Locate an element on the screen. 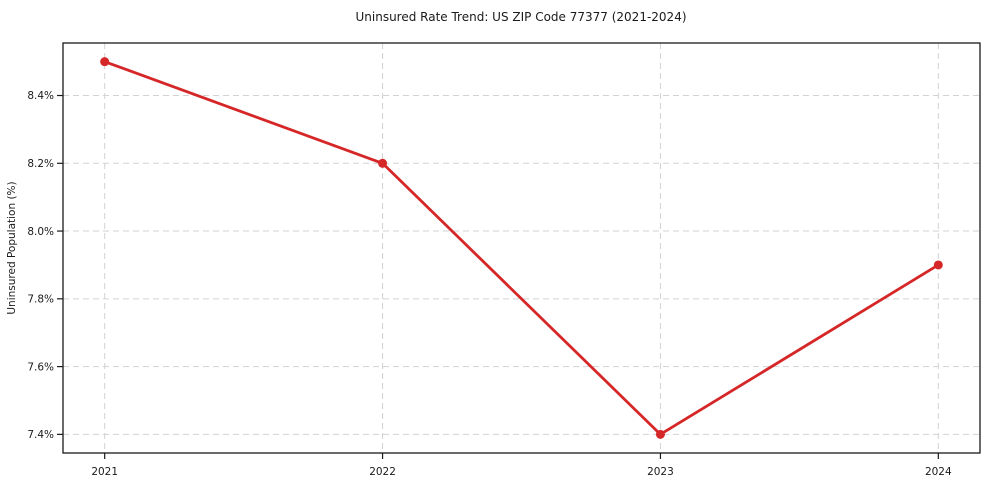 This screenshot has height=490, width=989. x-tick-label: 2021 is located at coordinates (104, 472).